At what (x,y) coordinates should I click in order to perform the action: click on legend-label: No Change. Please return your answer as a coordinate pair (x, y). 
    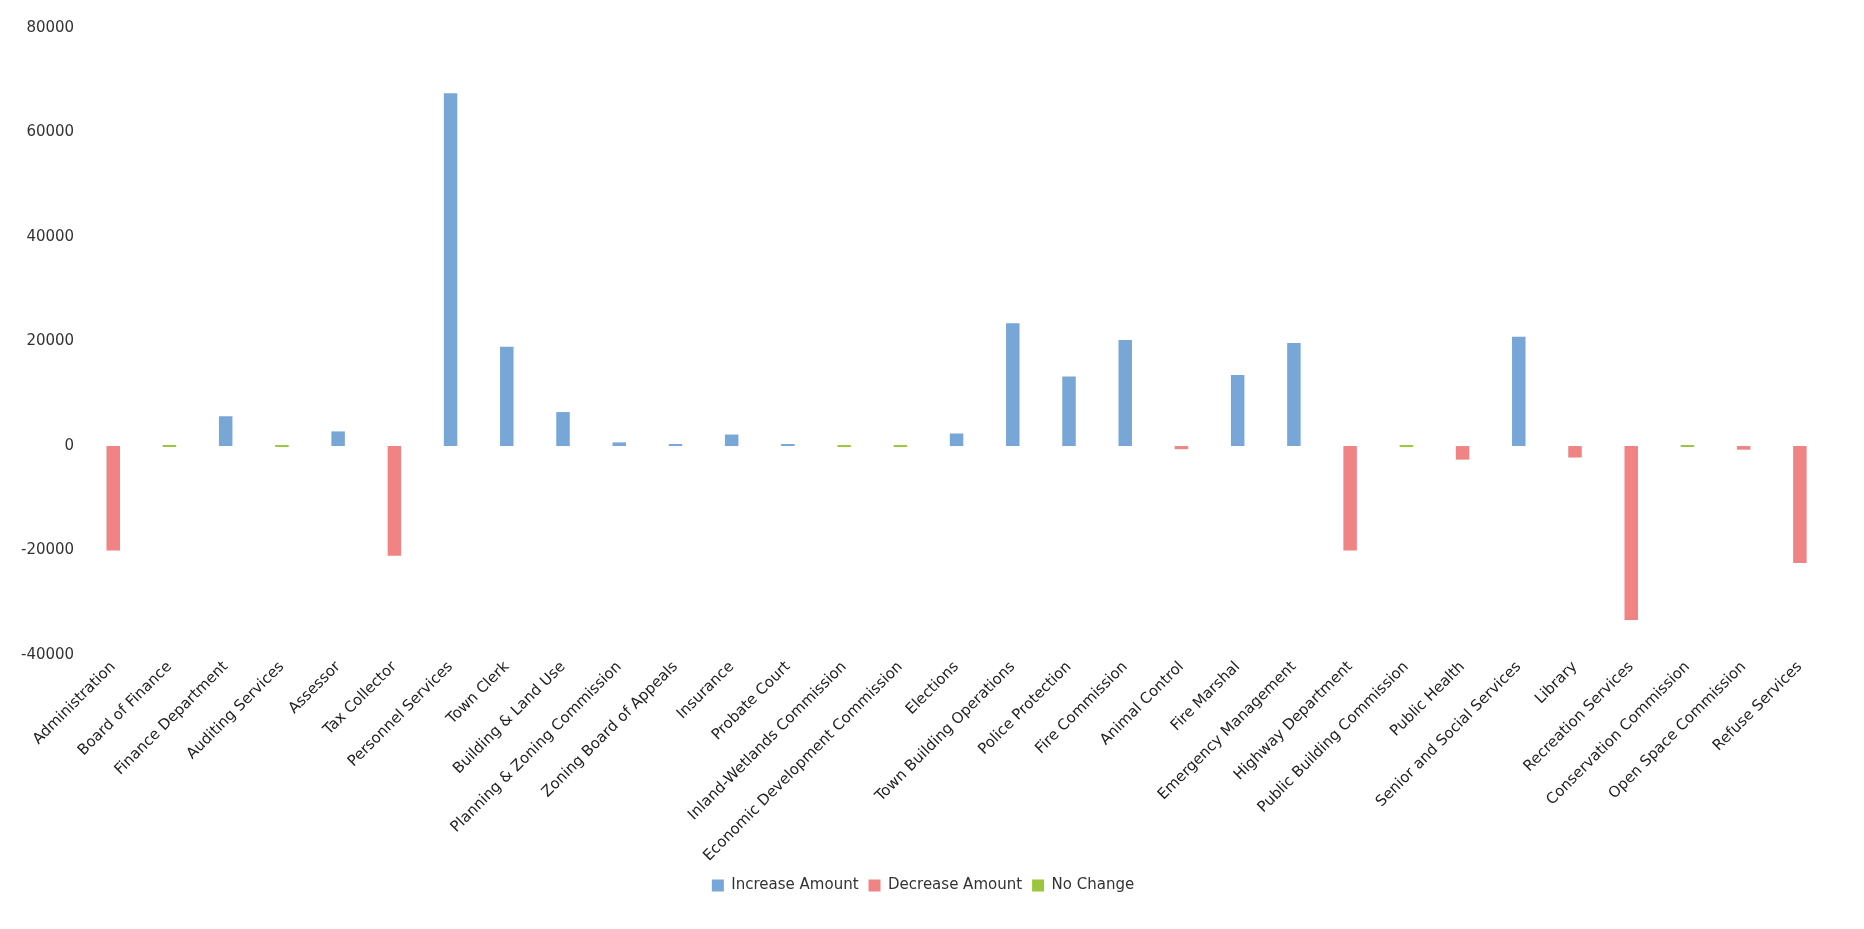
    Looking at the image, I should click on (1093, 884).